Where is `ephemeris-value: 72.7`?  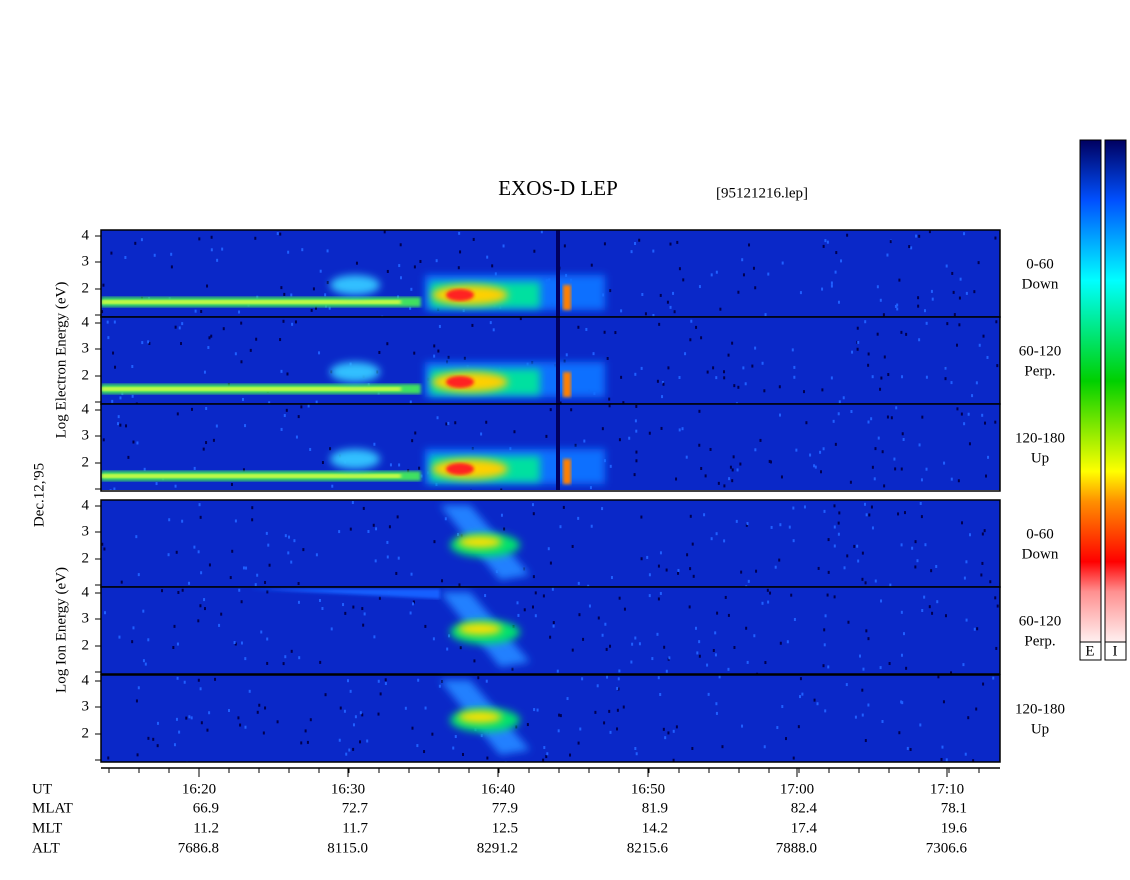
ephemeris-value: 72.7 is located at coordinates (355, 808).